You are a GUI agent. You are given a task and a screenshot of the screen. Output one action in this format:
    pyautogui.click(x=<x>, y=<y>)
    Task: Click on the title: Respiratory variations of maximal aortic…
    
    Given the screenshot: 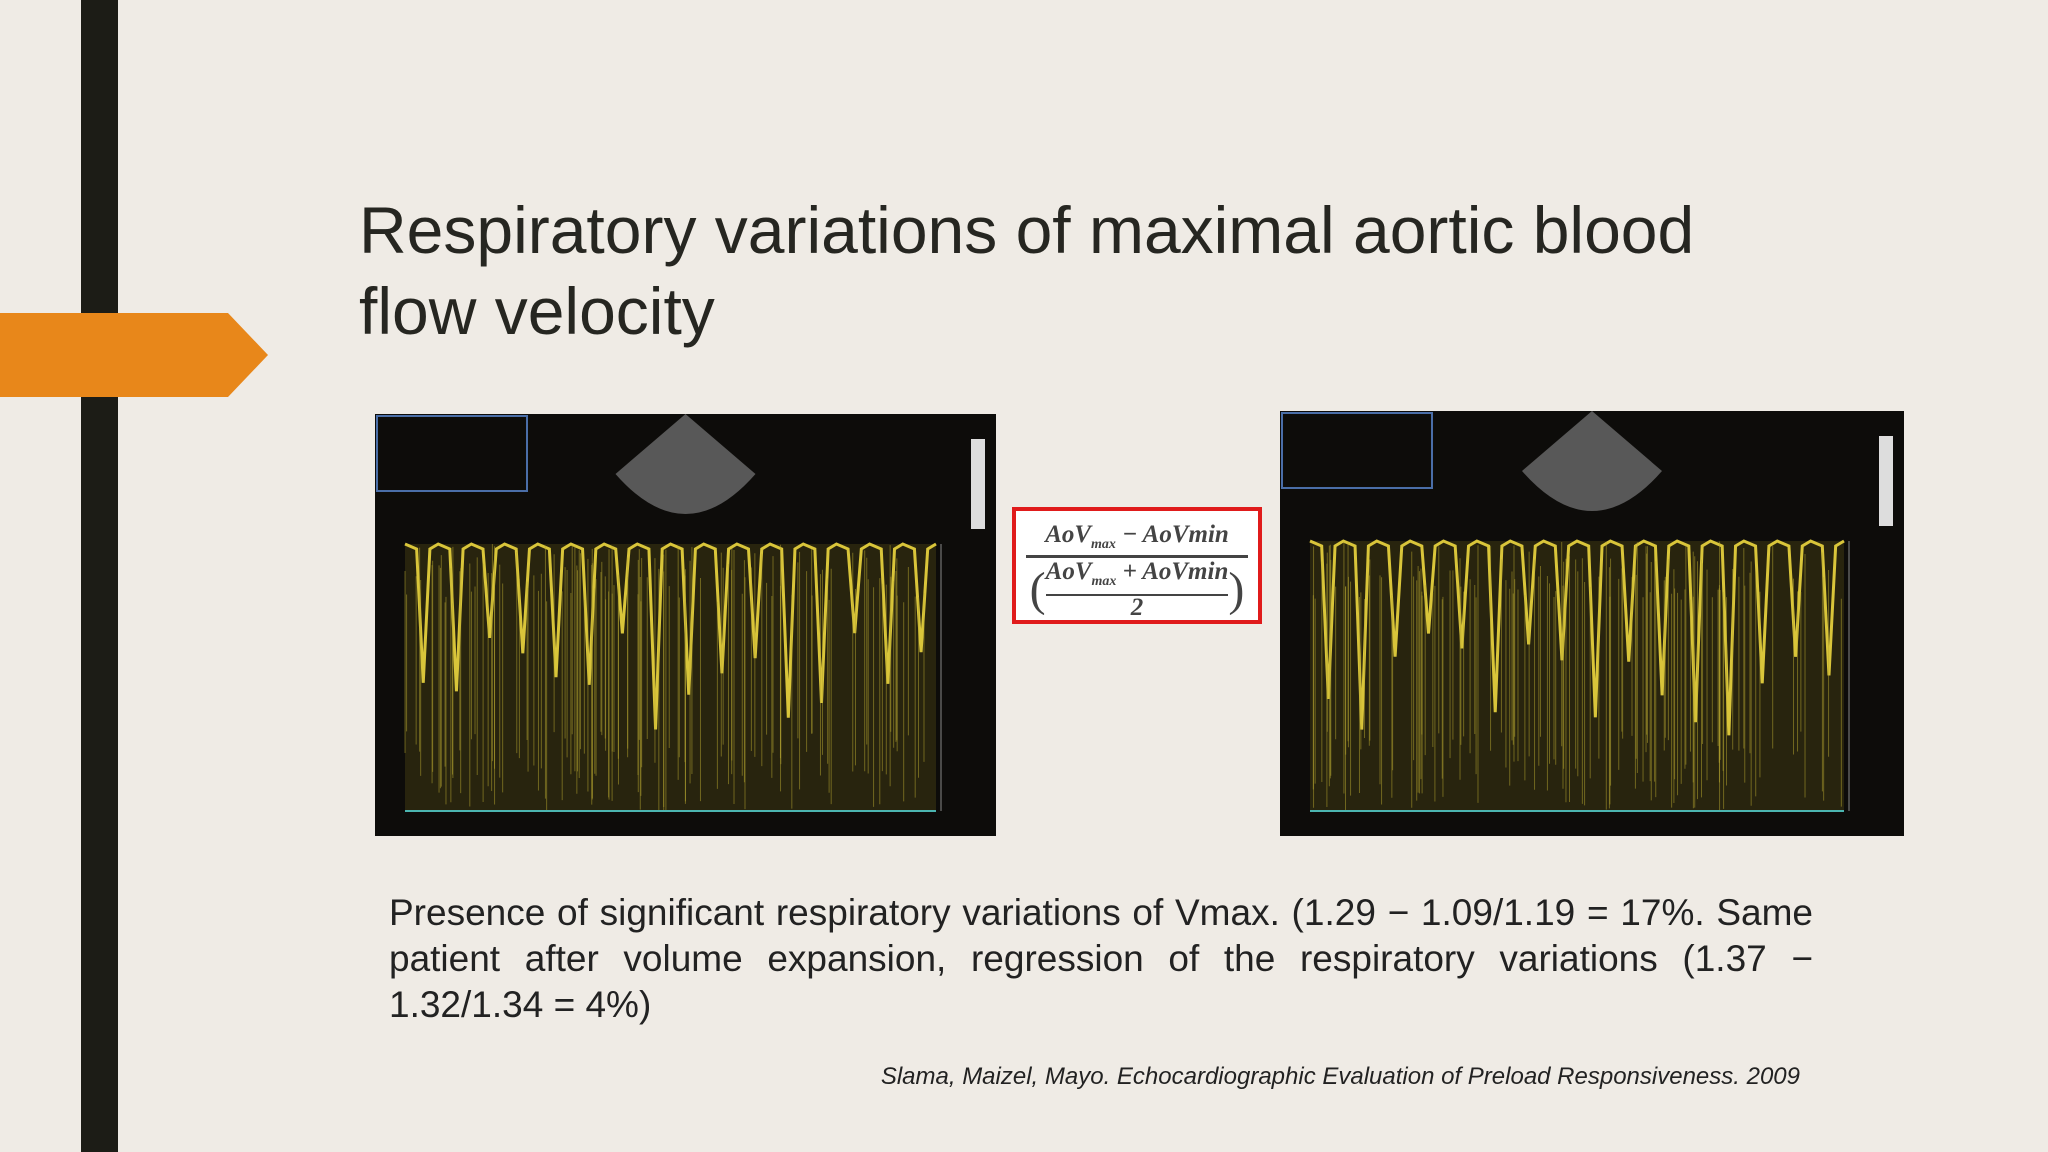 What is the action you would take?
    pyautogui.click(x=1026, y=271)
    